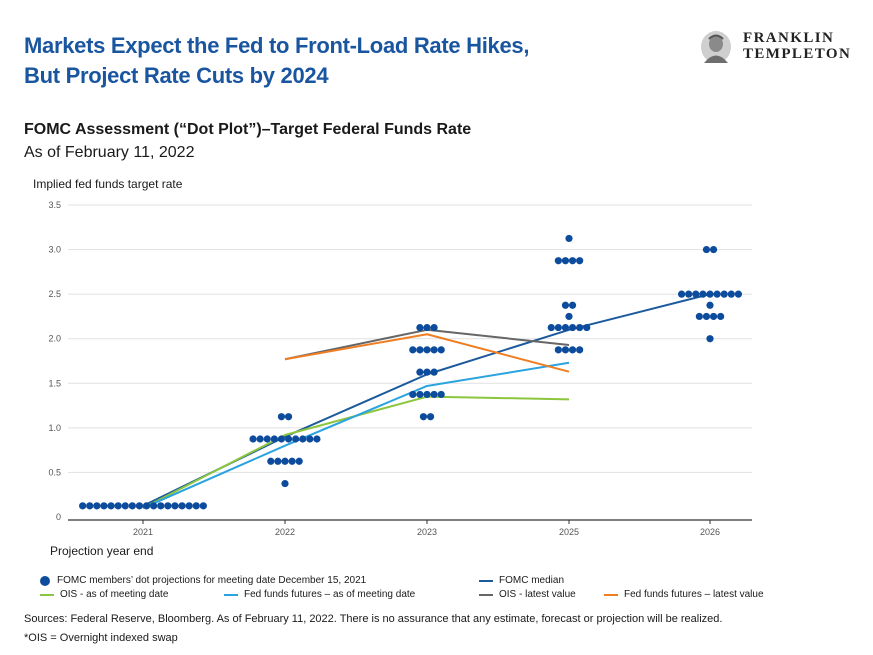 The height and width of the screenshot is (655, 873). Describe the element at coordinates (285, 532) in the screenshot. I see `x-tick-label: 2022` at that location.